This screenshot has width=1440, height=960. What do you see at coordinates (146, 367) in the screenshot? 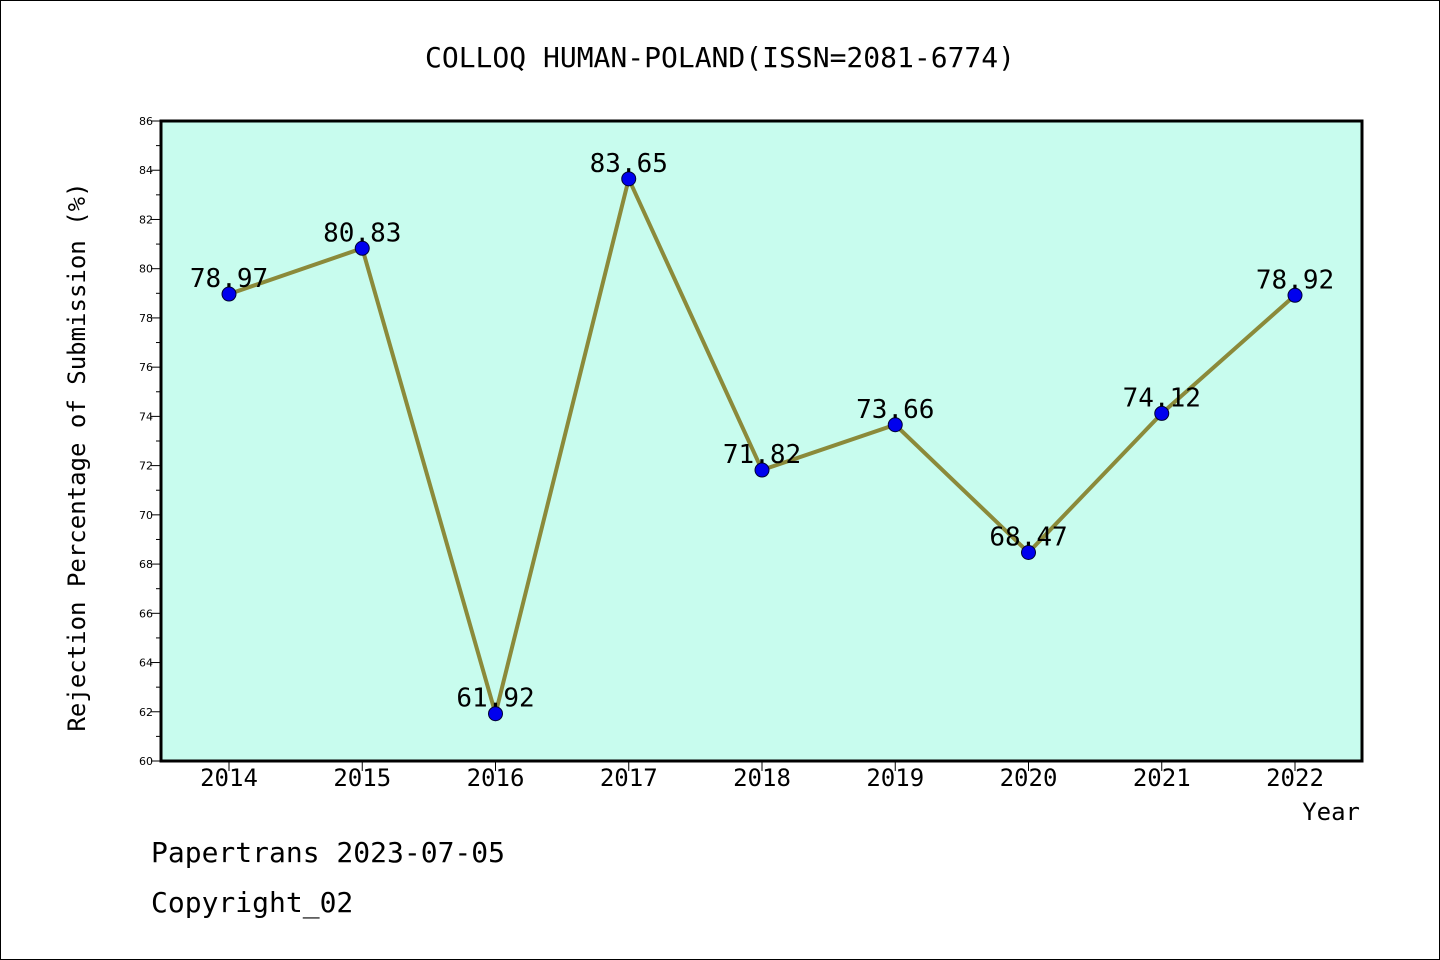
I see `y-tick-label: 76` at bounding box center [146, 367].